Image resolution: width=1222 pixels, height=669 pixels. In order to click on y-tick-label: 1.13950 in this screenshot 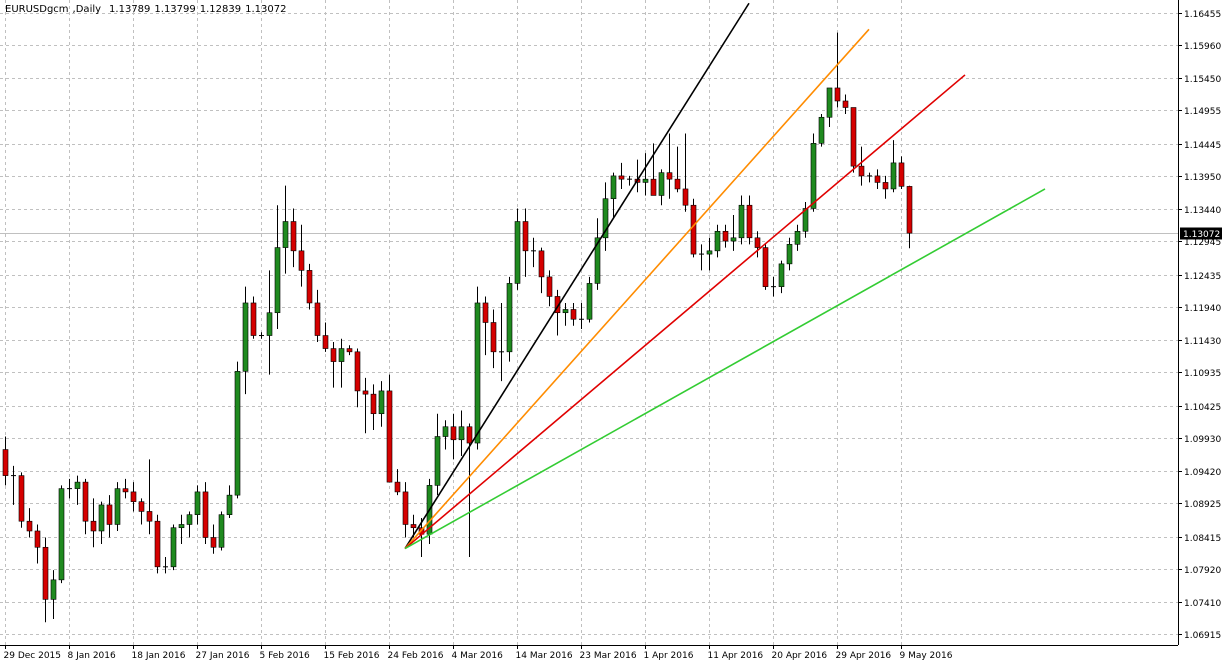, I will do `click(1202, 178)`.